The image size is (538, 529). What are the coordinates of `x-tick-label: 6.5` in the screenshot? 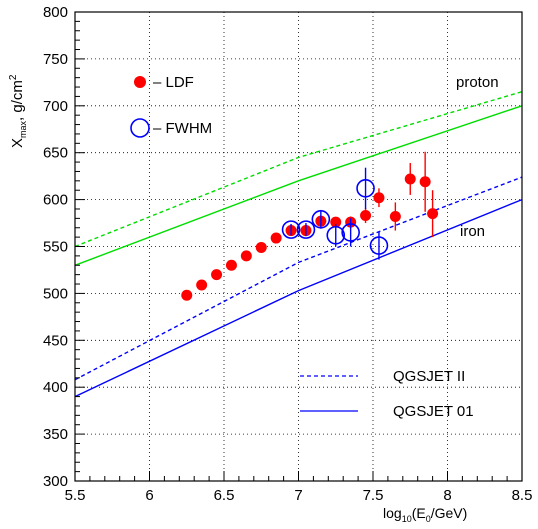 It's located at (224, 495).